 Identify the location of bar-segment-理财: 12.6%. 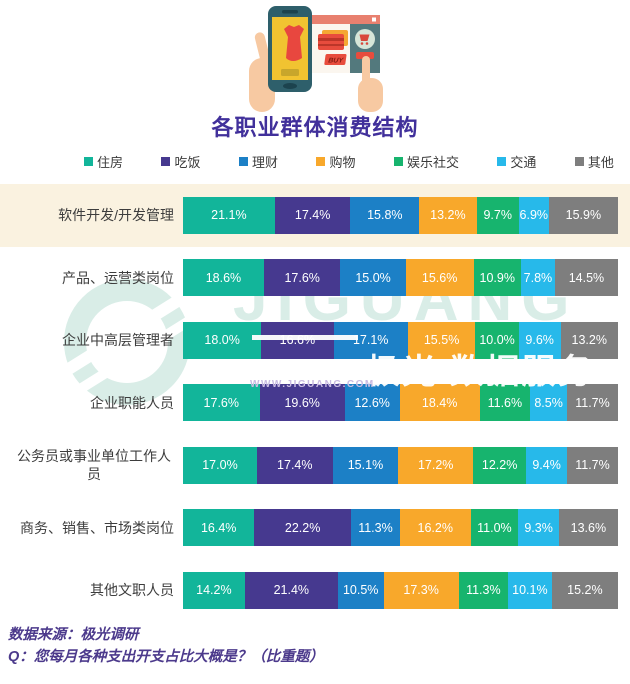
(372, 403).